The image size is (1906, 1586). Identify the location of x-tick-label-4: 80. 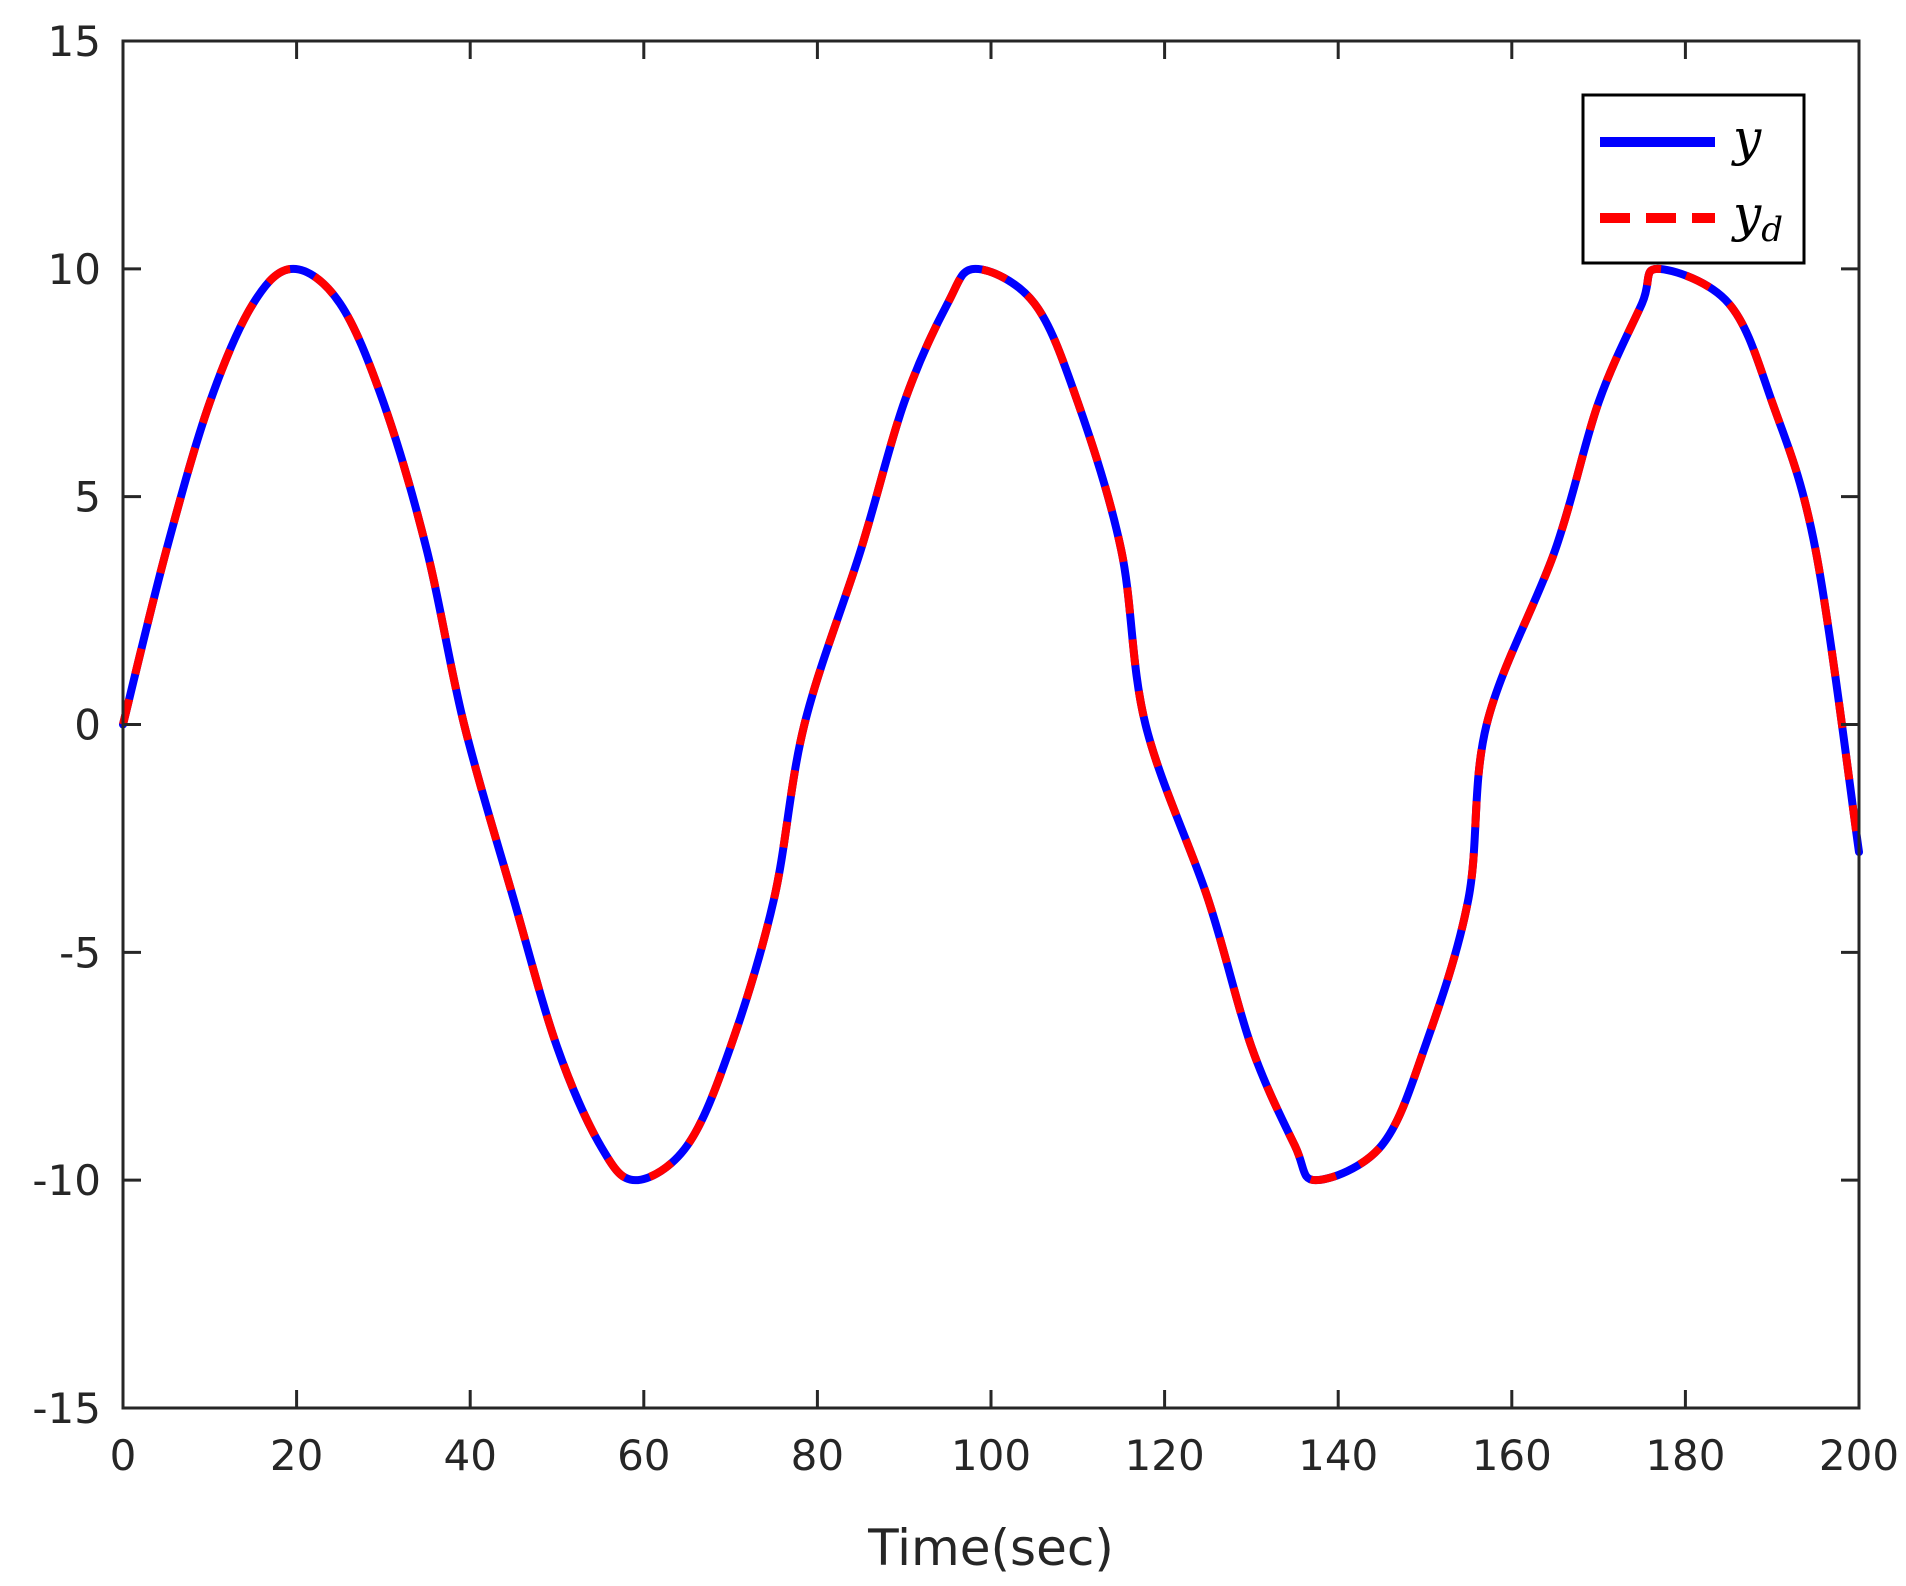
(817, 1455).